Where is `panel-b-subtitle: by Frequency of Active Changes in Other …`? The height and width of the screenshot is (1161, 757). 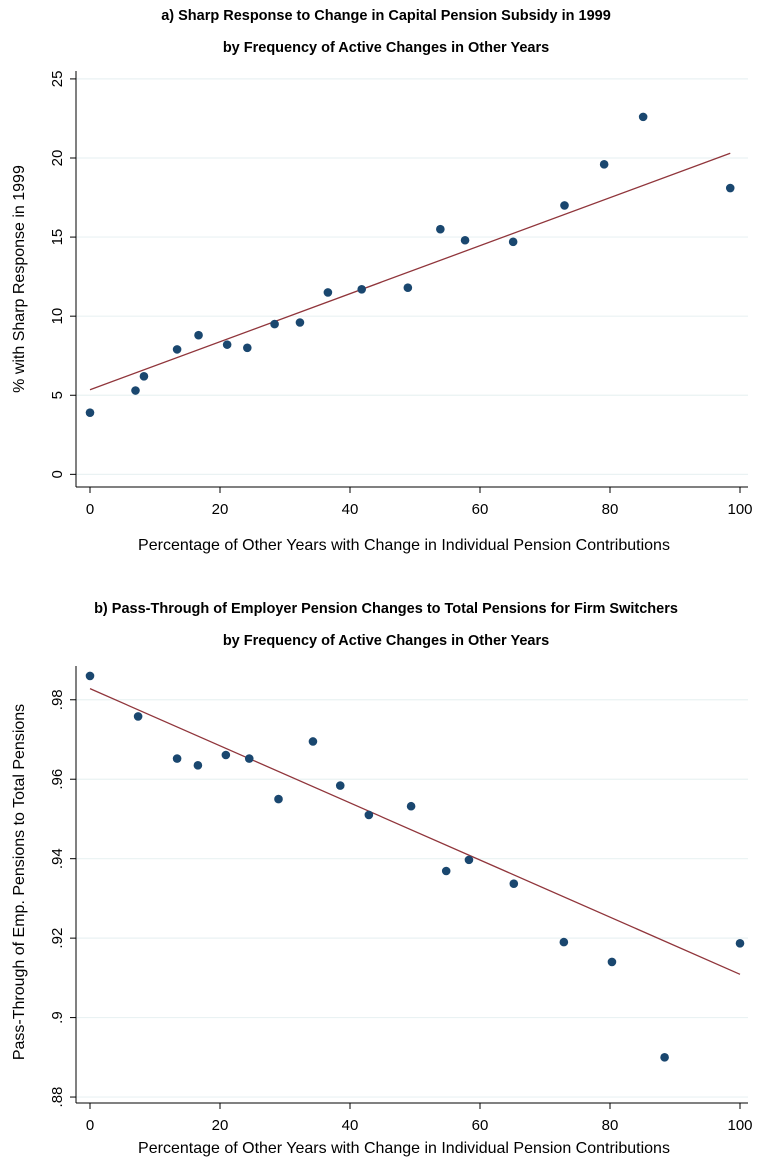
panel-b-subtitle: by Frequency of Active Changes in Other … is located at coordinates (386, 641).